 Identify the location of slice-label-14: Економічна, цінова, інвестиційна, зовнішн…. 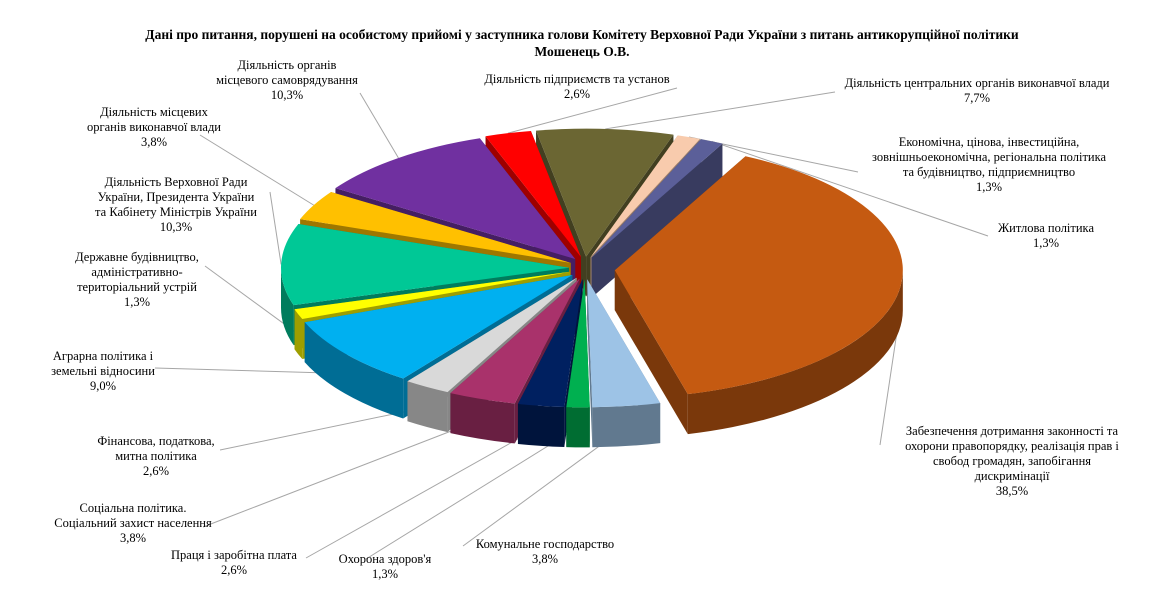
(989, 164).